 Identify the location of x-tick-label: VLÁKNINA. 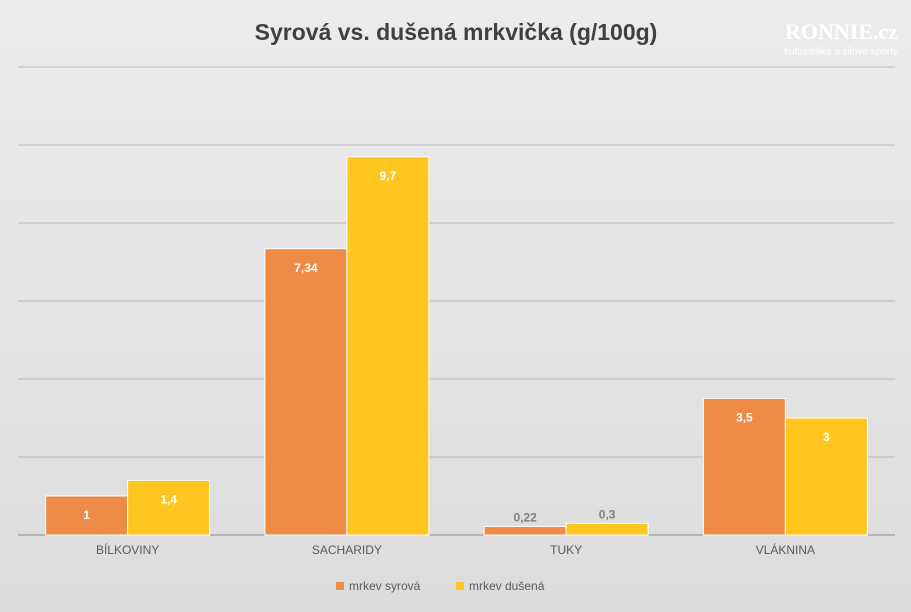
(785, 549).